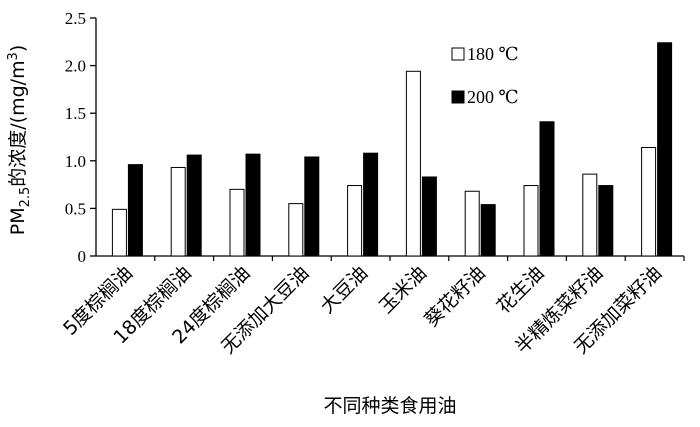 This screenshot has height=427, width=700. I want to click on legend-label-200: 200 ℃, so click(493, 97).